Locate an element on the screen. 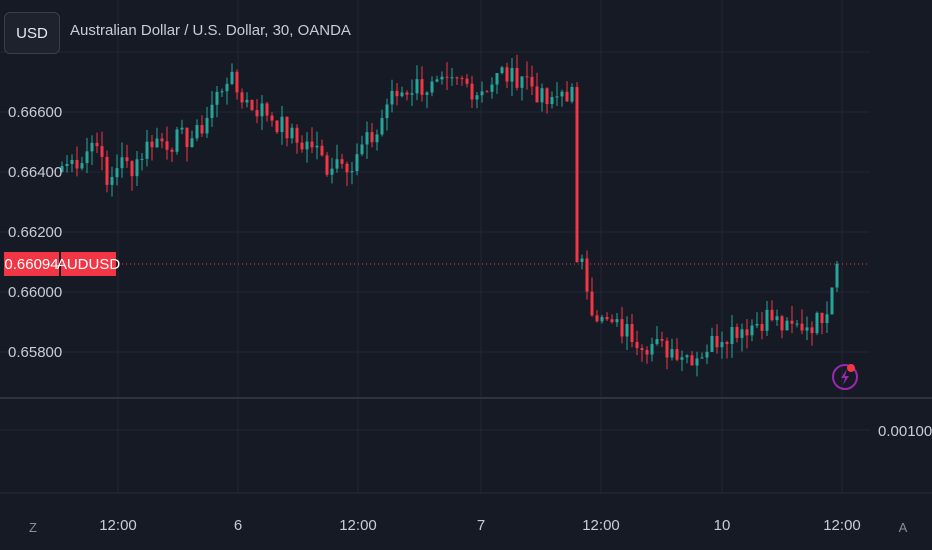  auto-scale-button: A is located at coordinates (903, 527).